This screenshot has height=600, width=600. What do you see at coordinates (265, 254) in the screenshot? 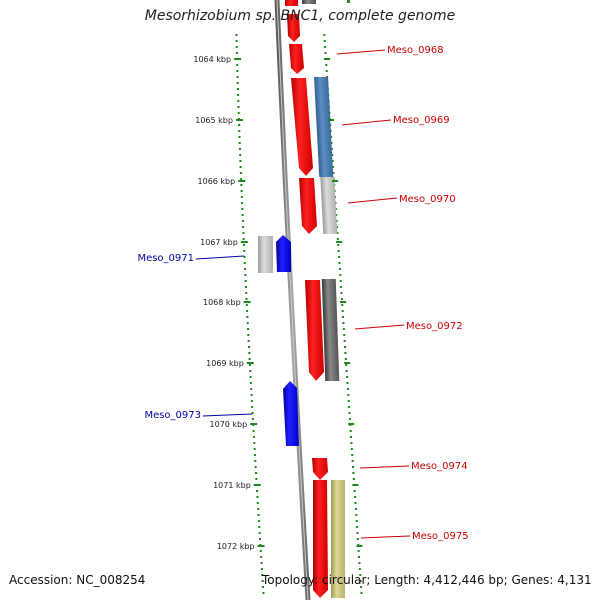
I see `gene-block-meso-0971-orf` at bounding box center [265, 254].